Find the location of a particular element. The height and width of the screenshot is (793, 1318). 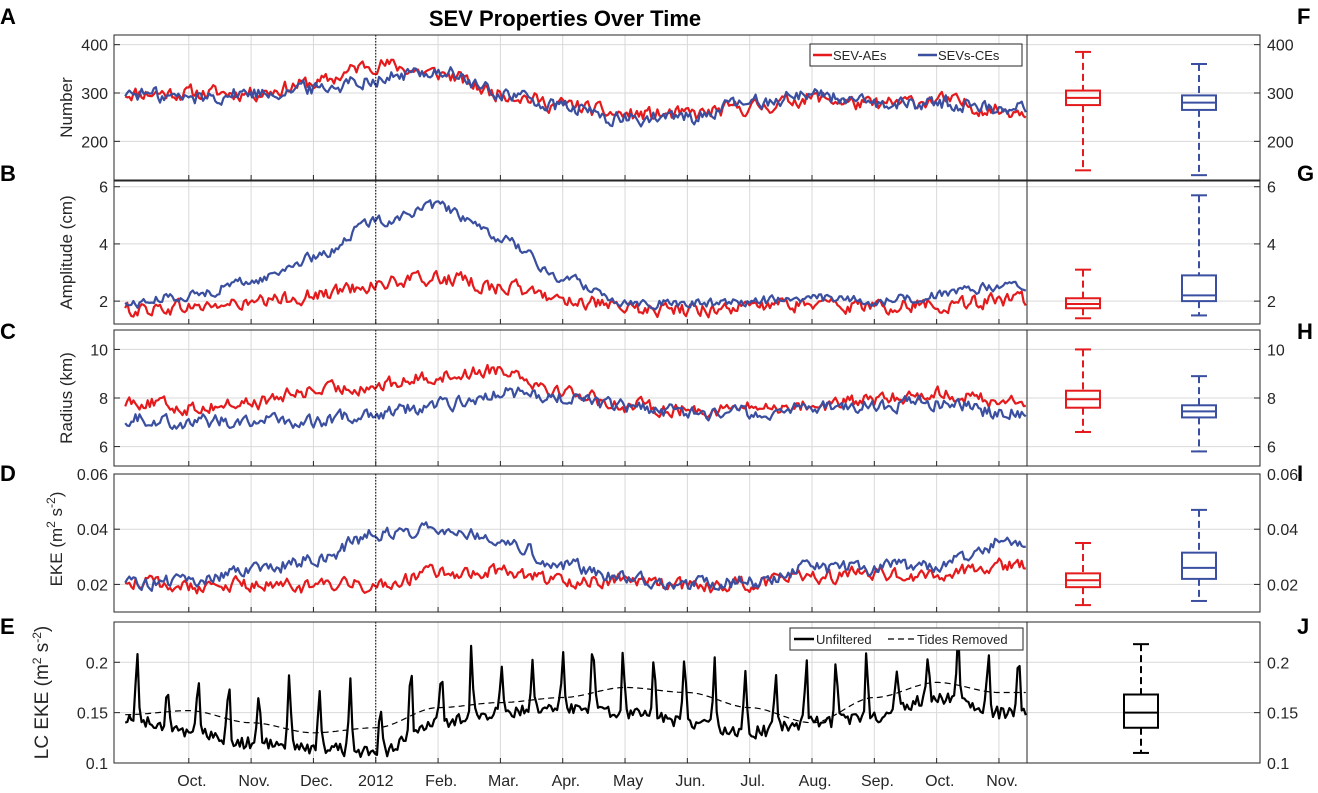

y-tick-label: 2 is located at coordinates (103, 302).